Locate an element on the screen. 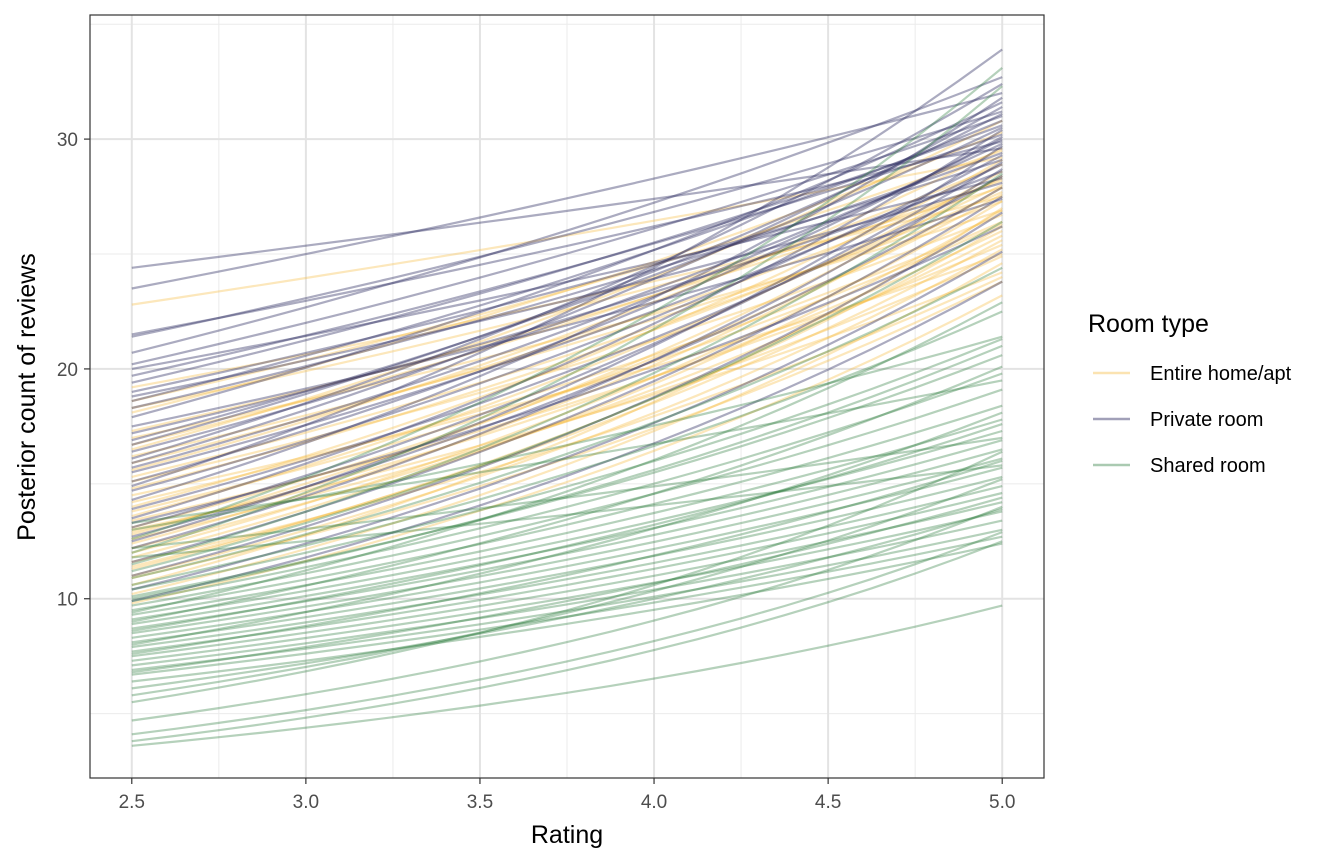 The width and height of the screenshot is (1344, 864). x-tick-label: 3.0 is located at coordinates (306, 802).